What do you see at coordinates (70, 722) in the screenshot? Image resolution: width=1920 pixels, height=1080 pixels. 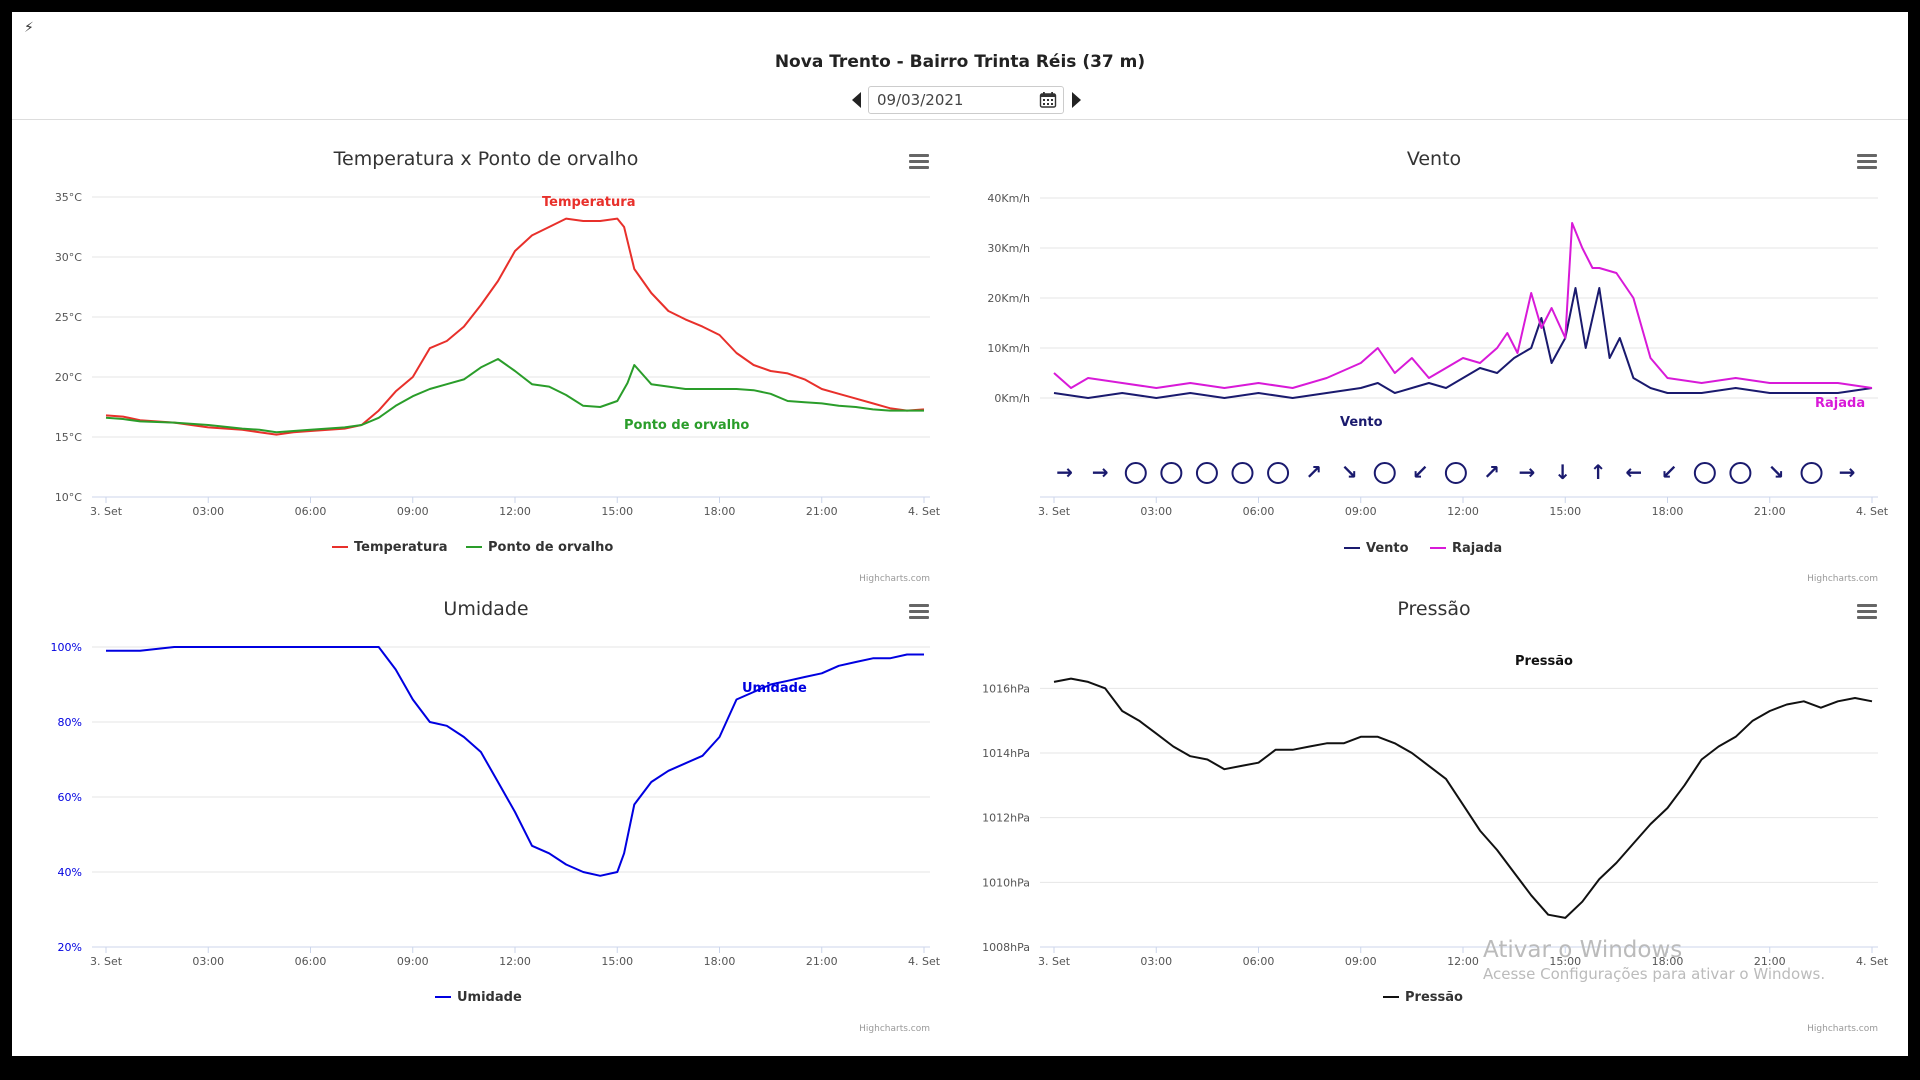 I see `y-tick-label: 80%` at bounding box center [70, 722].